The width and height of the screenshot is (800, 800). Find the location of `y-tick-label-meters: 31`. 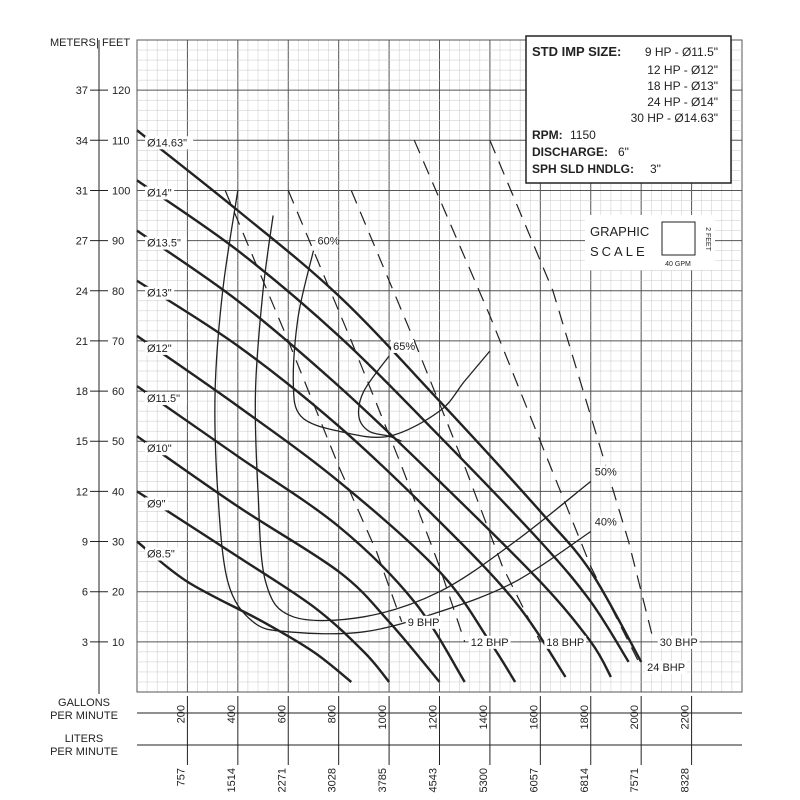

y-tick-label-meters: 31 is located at coordinates (82, 191).